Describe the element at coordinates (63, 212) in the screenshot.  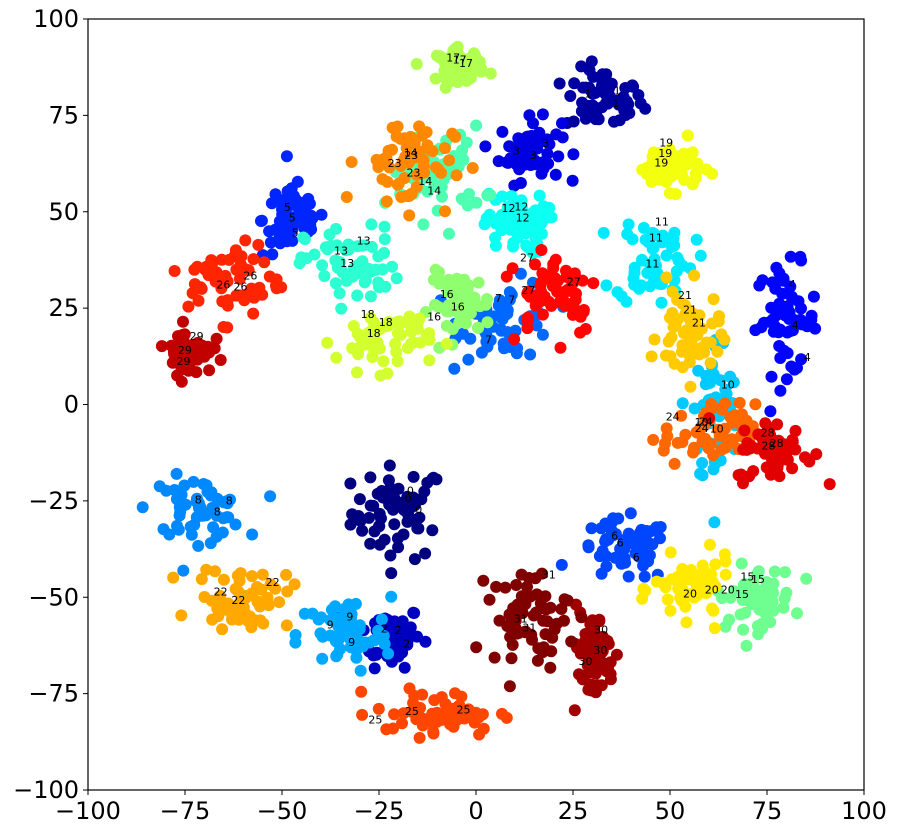
I see `y-tick-label: 50` at that location.